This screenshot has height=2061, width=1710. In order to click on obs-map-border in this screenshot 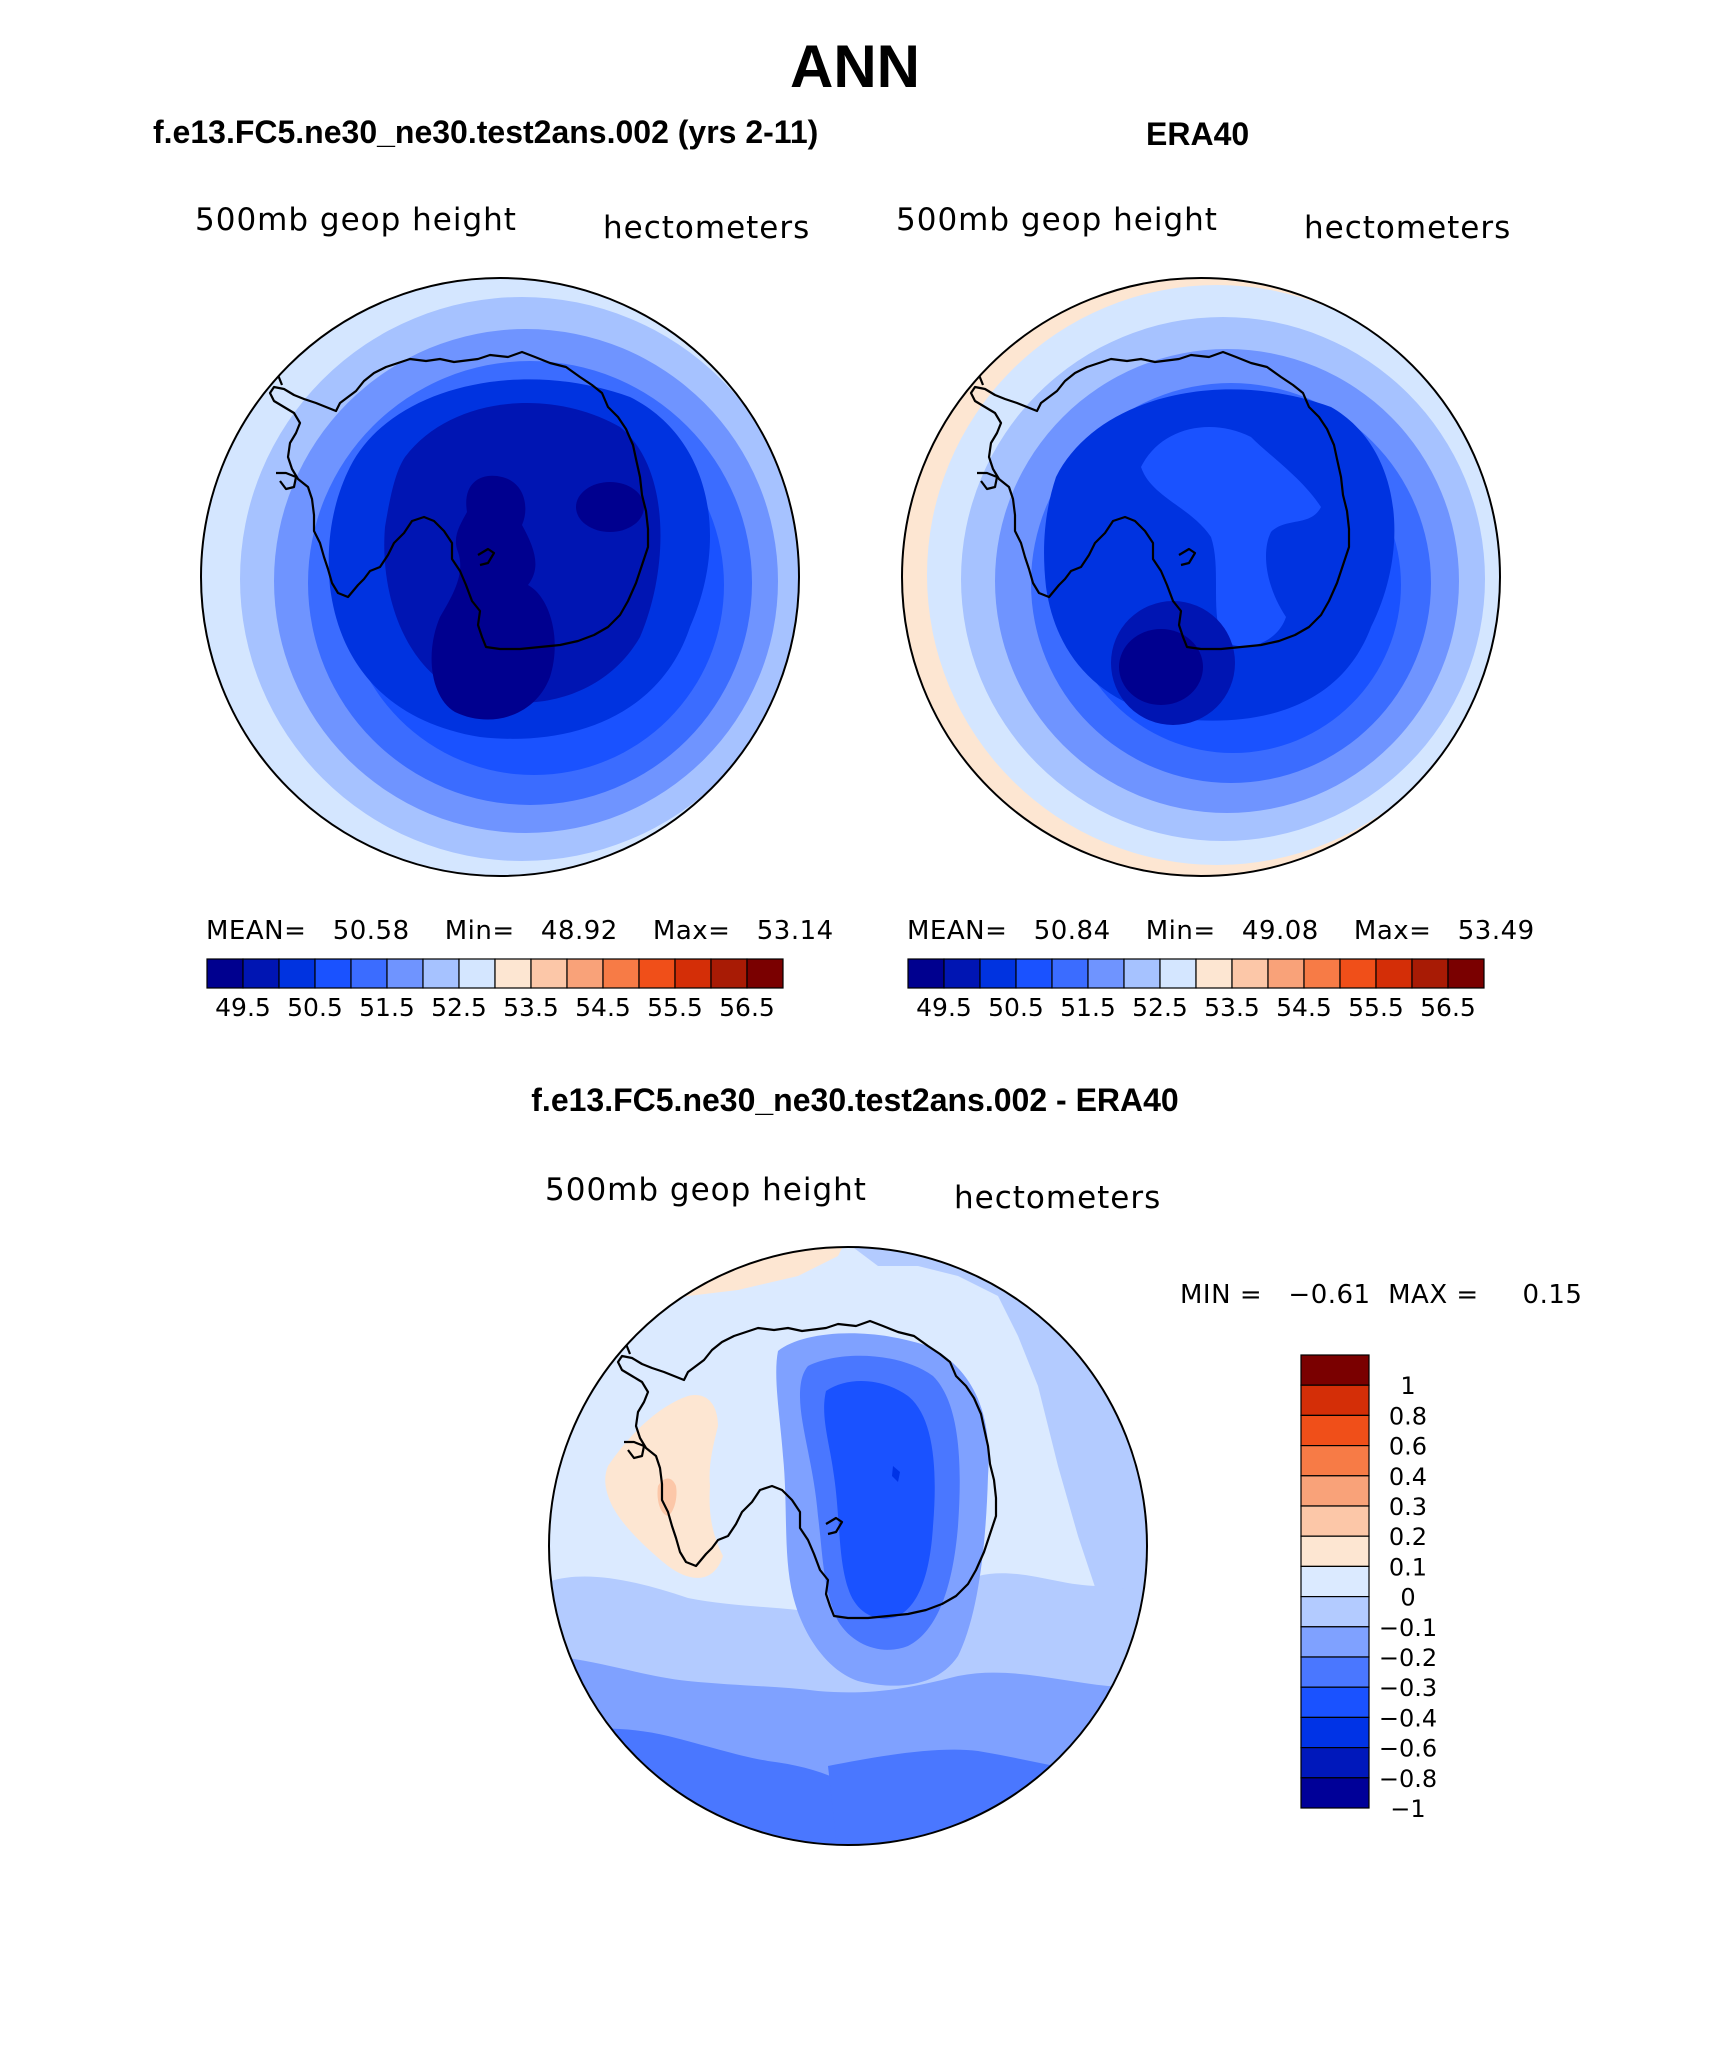, I will do `click(1201, 577)`.